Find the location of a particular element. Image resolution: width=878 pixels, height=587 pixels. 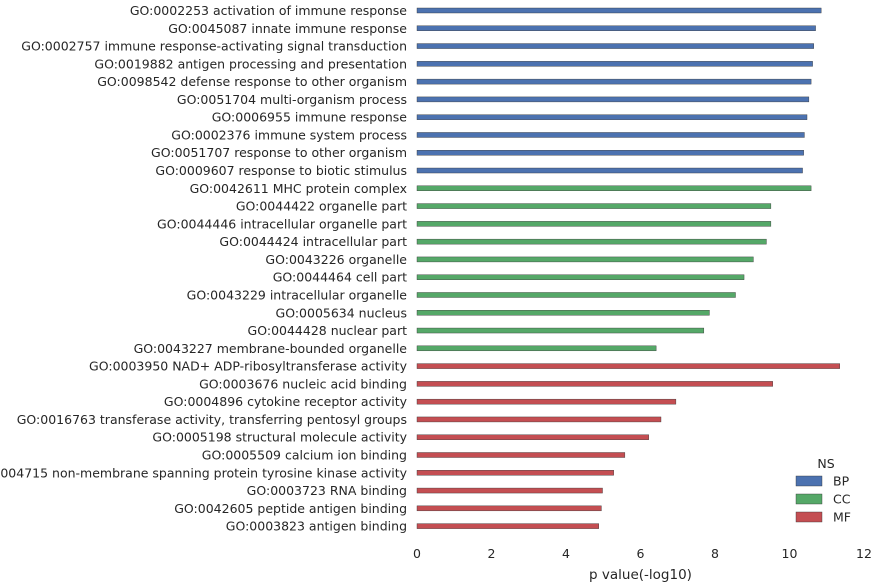

legend-swatch-bp is located at coordinates (809, 481).